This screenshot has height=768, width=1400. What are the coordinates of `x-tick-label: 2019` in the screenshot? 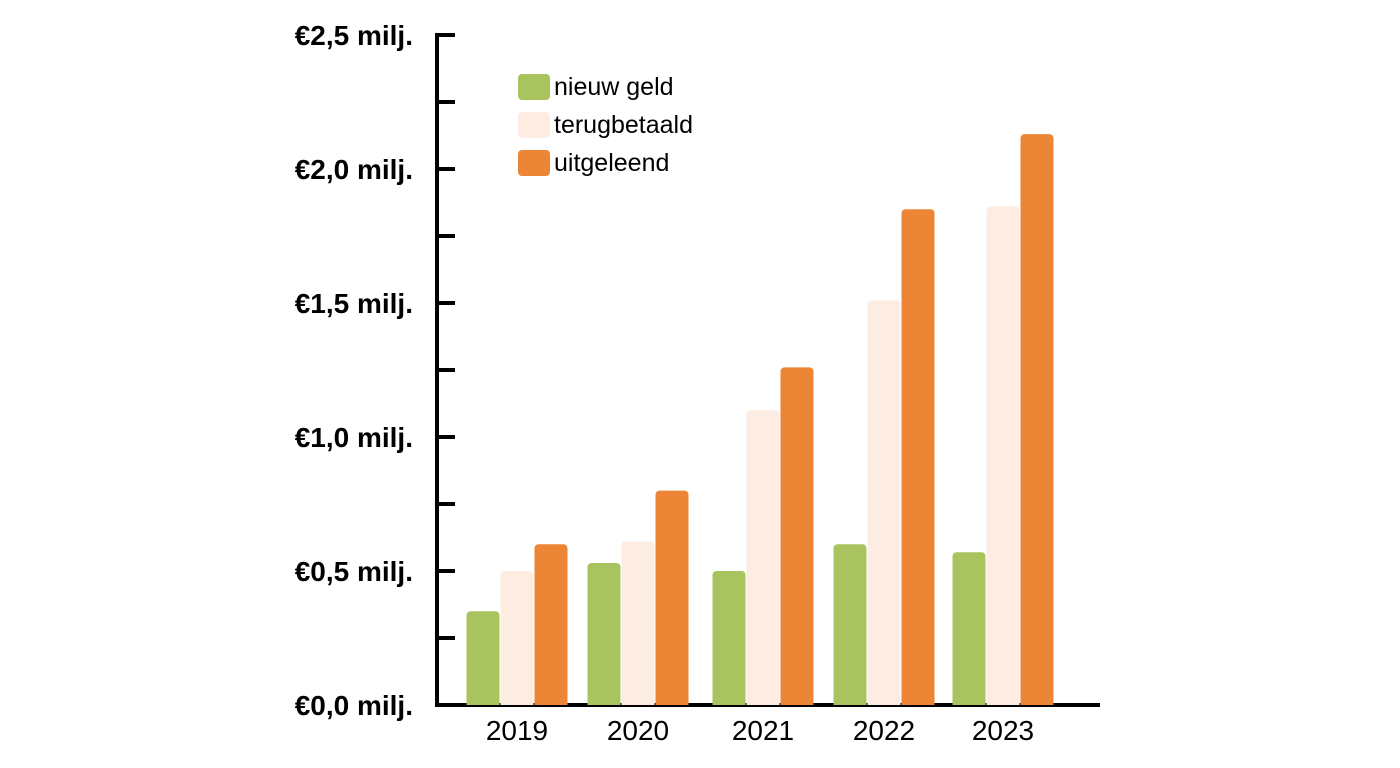 It's located at (517, 730).